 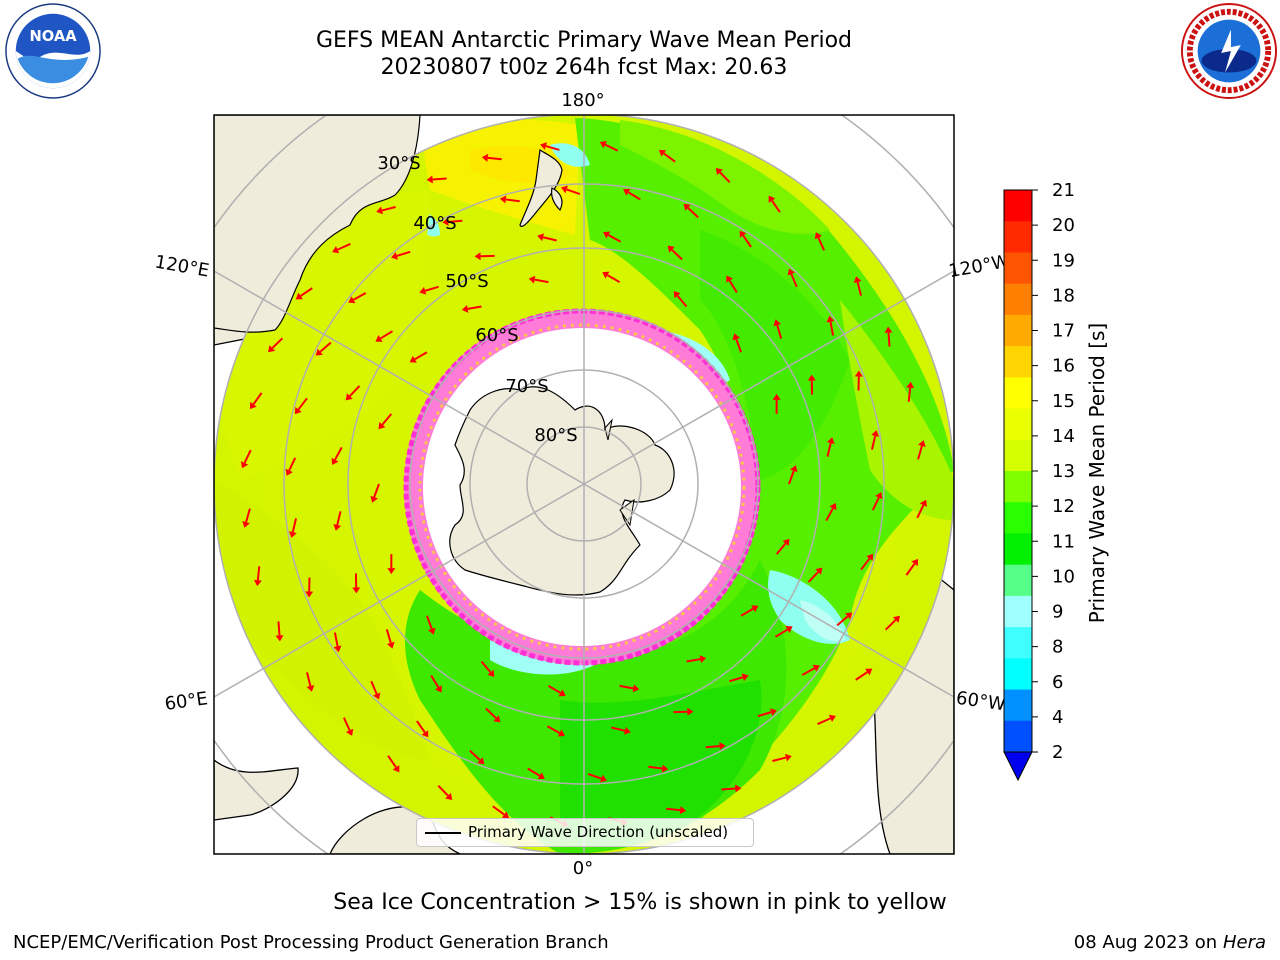 I want to click on lat-label-40s: 40°S, so click(x=434, y=223).